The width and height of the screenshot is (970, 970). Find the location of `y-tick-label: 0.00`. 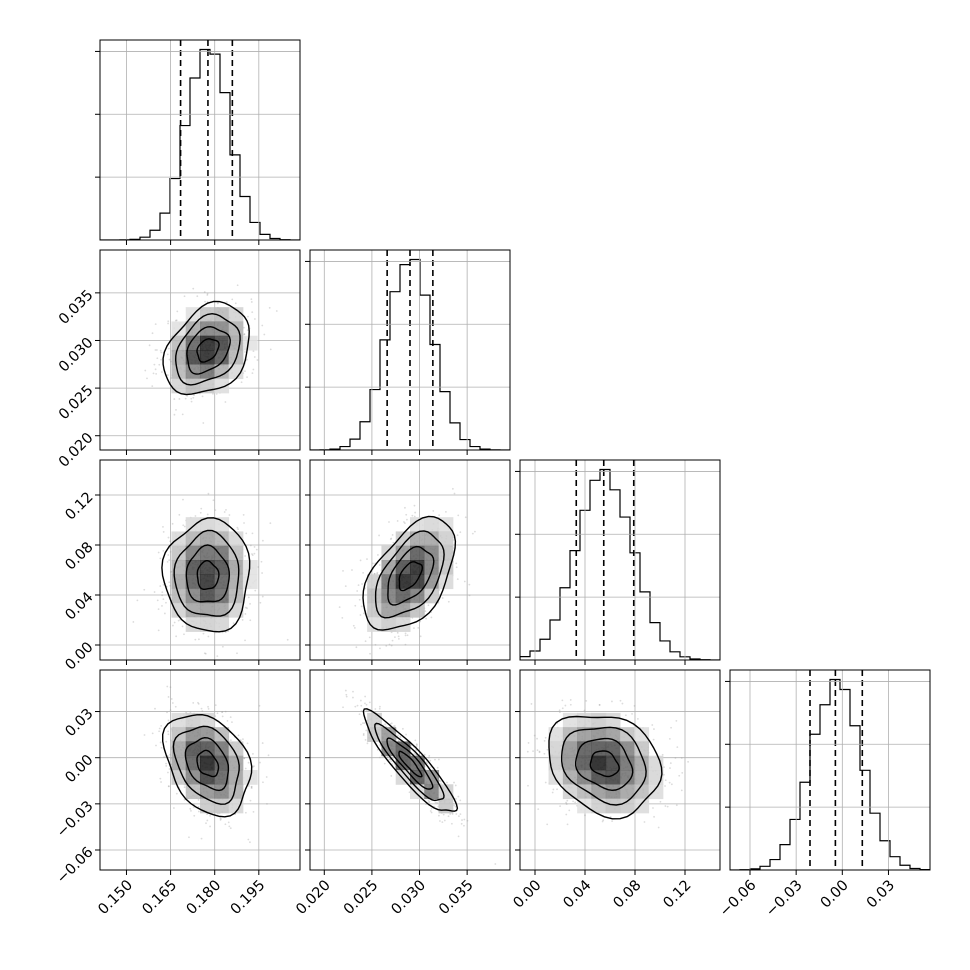

y-tick-label: 0.00 is located at coordinates (80, 769).